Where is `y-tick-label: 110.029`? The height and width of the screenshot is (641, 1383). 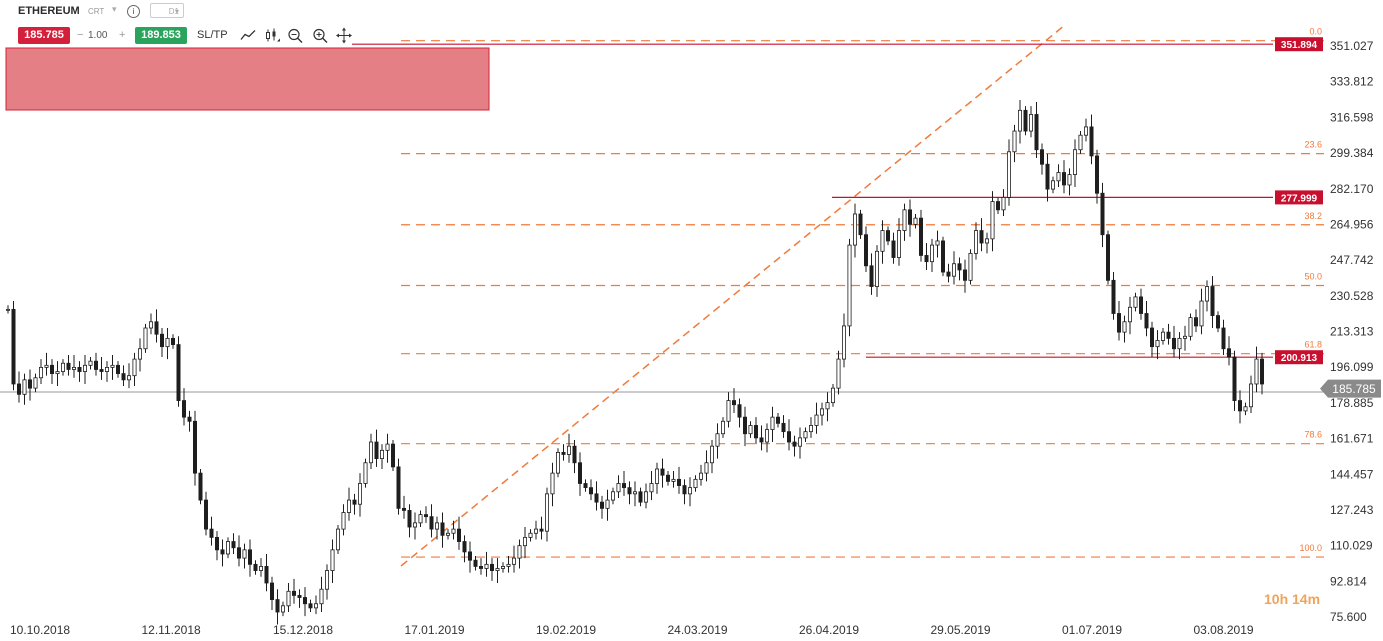
y-tick-label: 110.029 is located at coordinates (1351, 546).